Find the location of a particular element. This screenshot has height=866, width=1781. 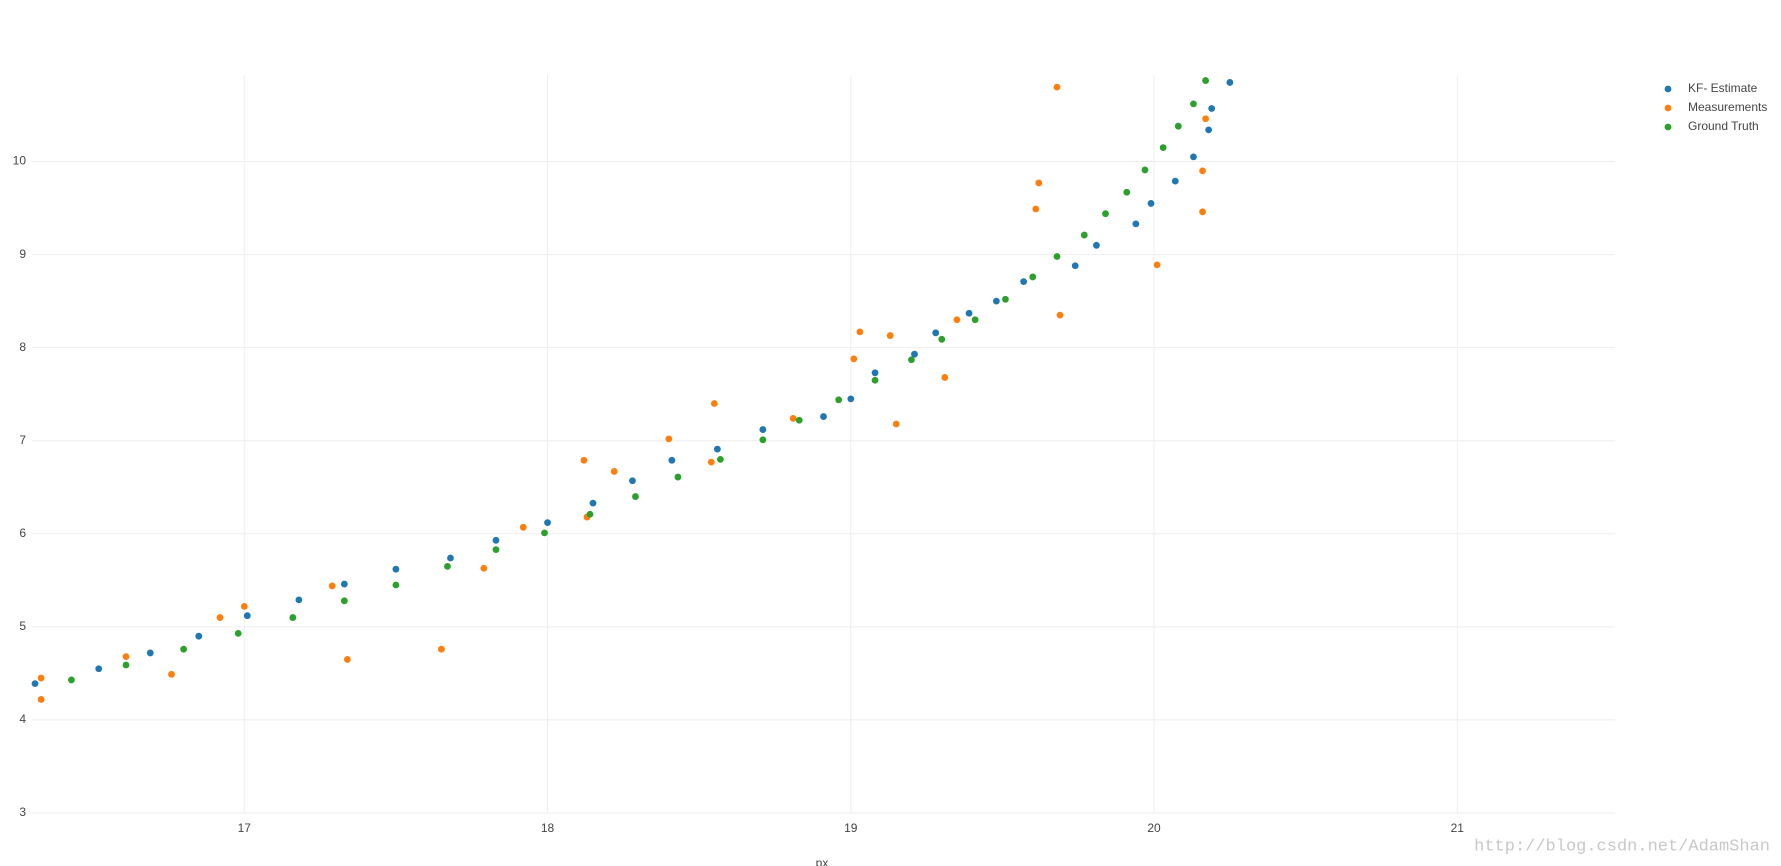

x-tick-label: 19 is located at coordinates (851, 828).